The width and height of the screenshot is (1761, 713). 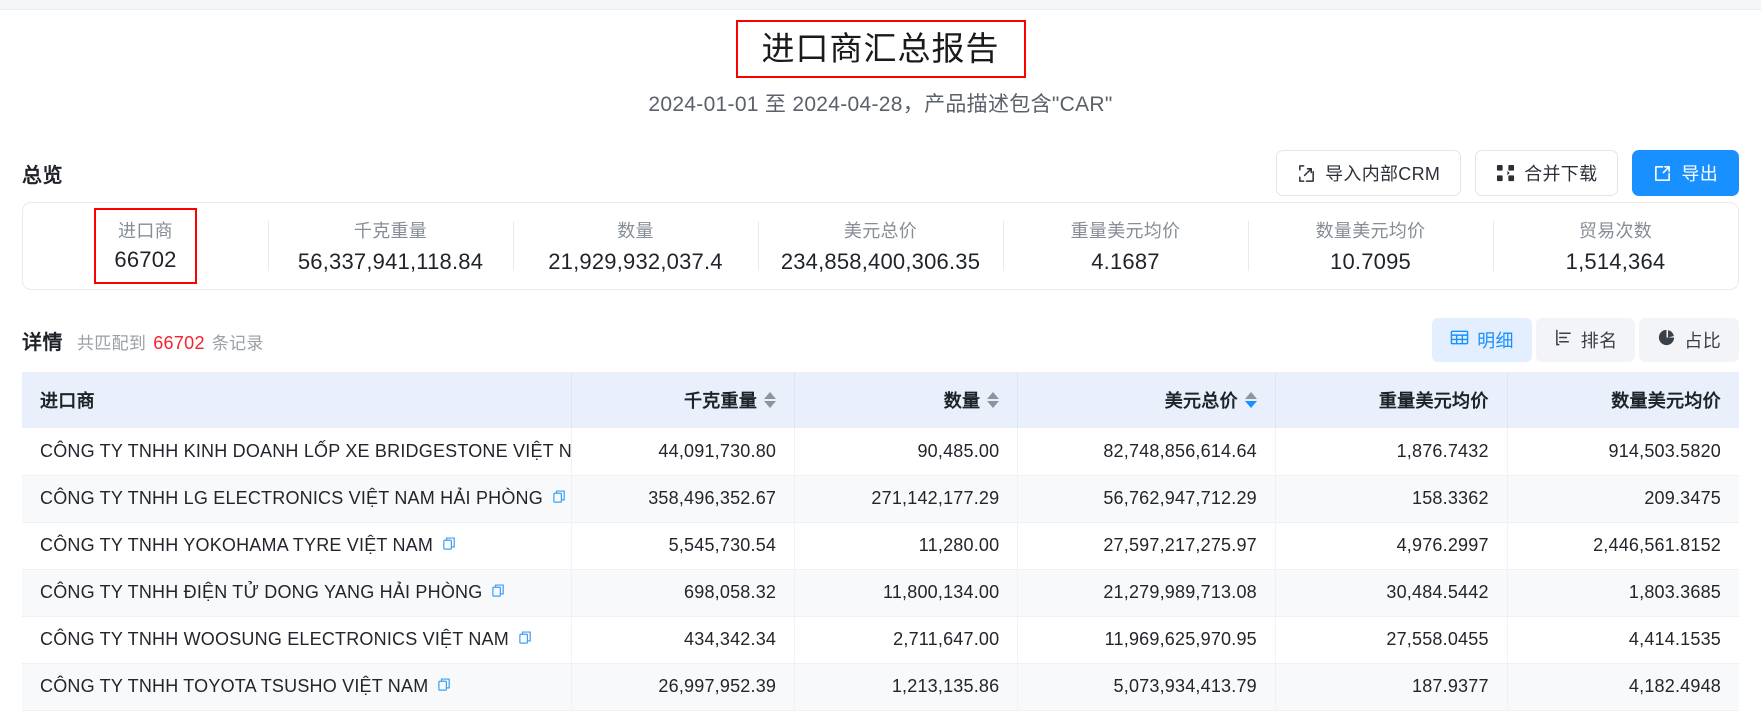 I want to click on view-mode-tabs: 明细 排名 占比, so click(x=1585, y=340).